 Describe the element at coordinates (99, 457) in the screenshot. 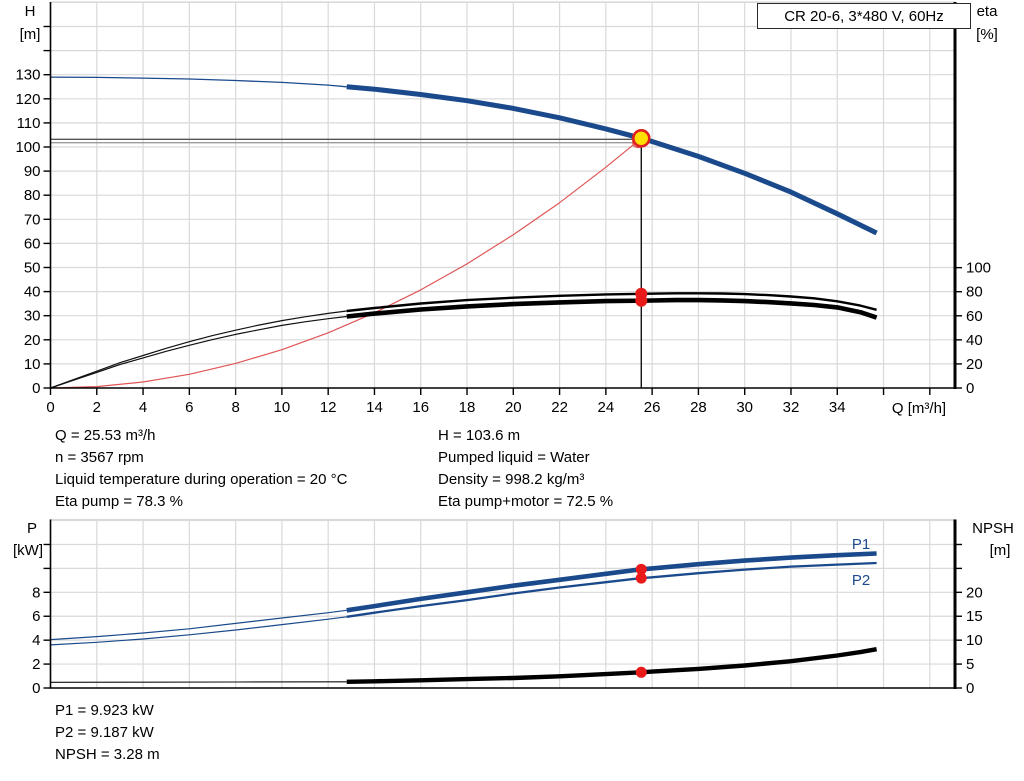

I see `info-speed: n = 3567 rpm` at that location.